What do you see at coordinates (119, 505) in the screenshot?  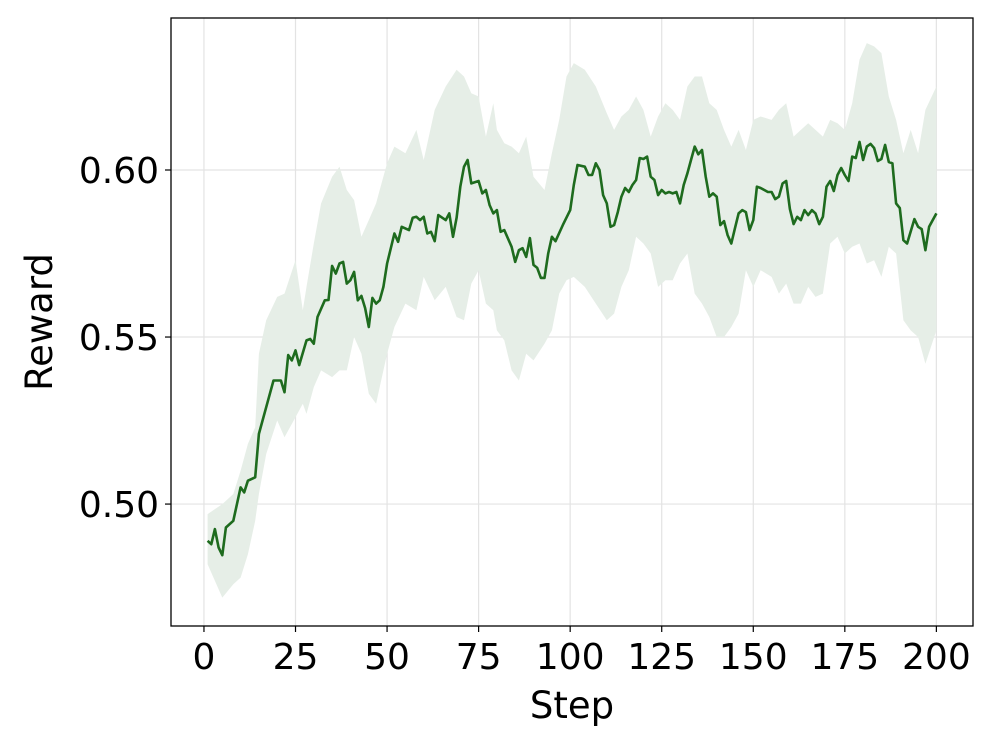 I see `y-tick-label: 0.50` at bounding box center [119, 505].